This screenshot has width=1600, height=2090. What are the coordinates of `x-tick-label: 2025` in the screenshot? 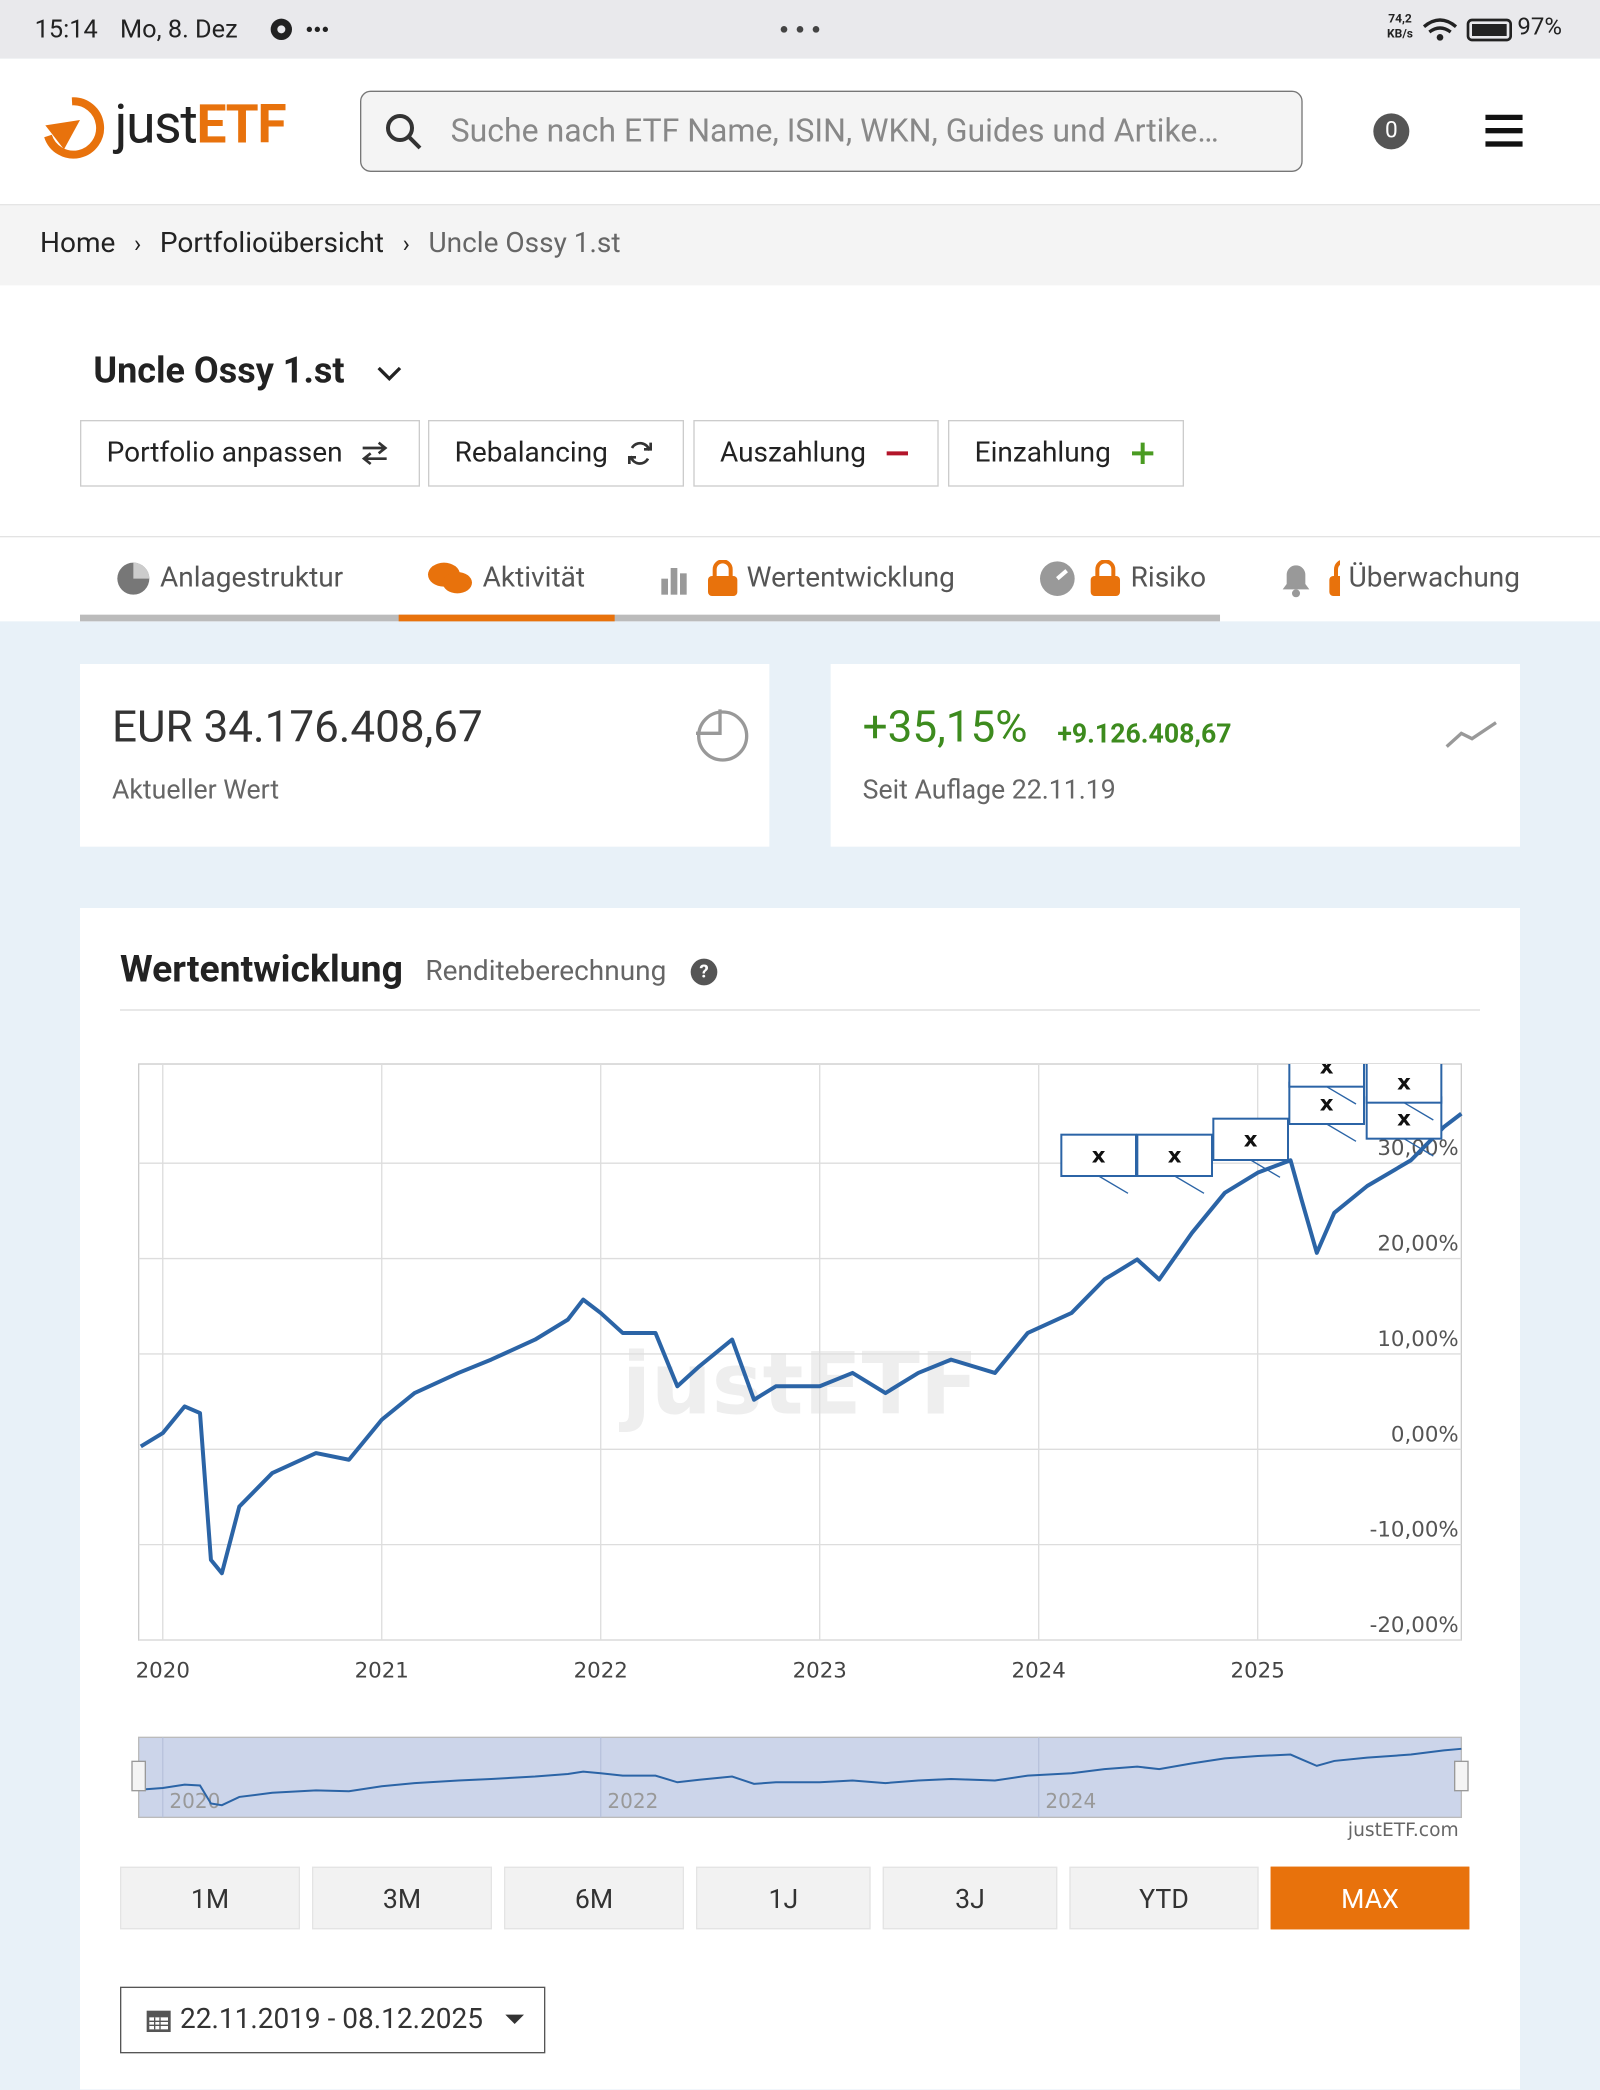 It's located at (1258, 1670).